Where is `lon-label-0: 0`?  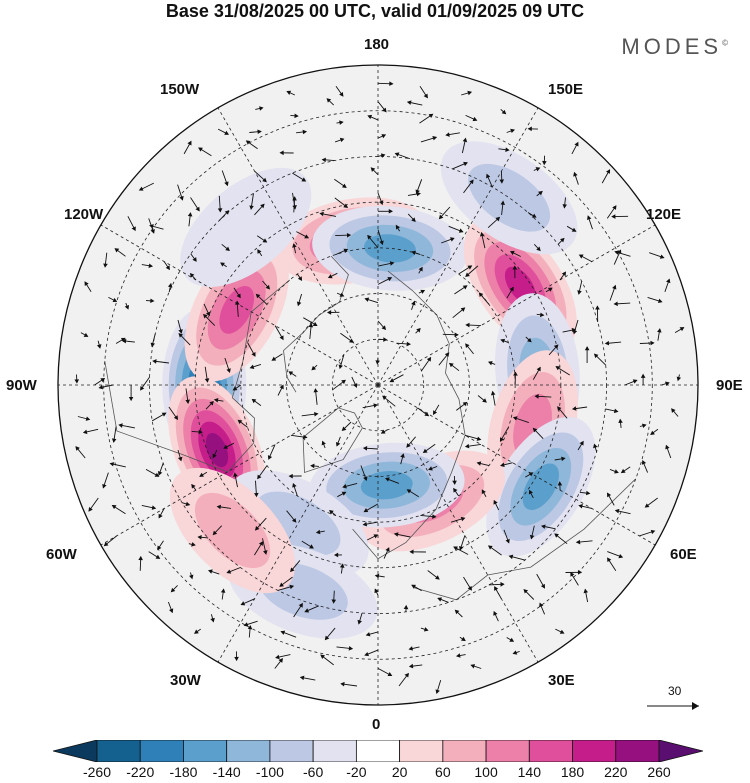
lon-label-0: 0 is located at coordinates (376, 724).